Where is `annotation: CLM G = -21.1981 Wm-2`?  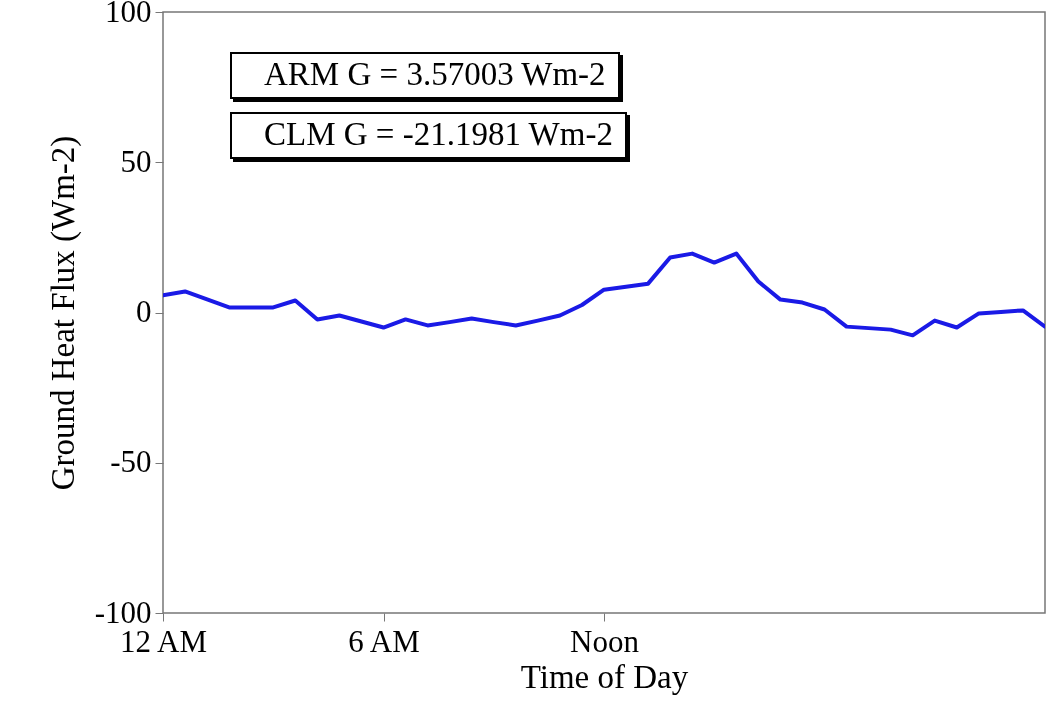 annotation: CLM G = -21.1981 Wm-2 is located at coordinates (428, 135).